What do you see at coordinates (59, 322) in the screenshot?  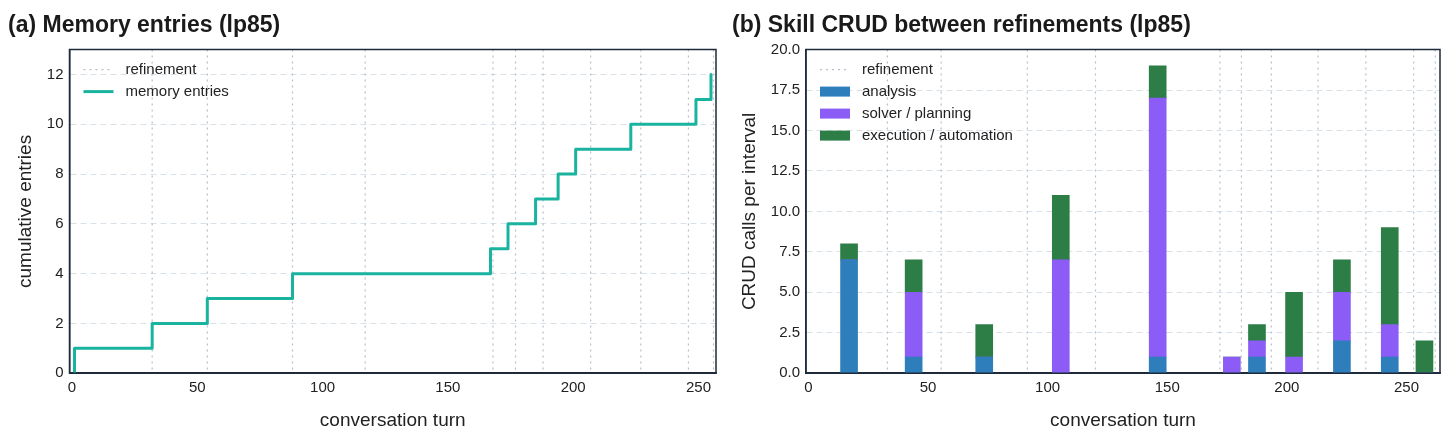 I see `y-tick-label: 2` at bounding box center [59, 322].